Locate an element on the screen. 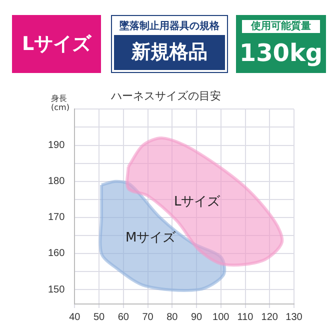 The width and height of the screenshot is (334, 334). y-tick-label: 170 is located at coordinates (57, 218).